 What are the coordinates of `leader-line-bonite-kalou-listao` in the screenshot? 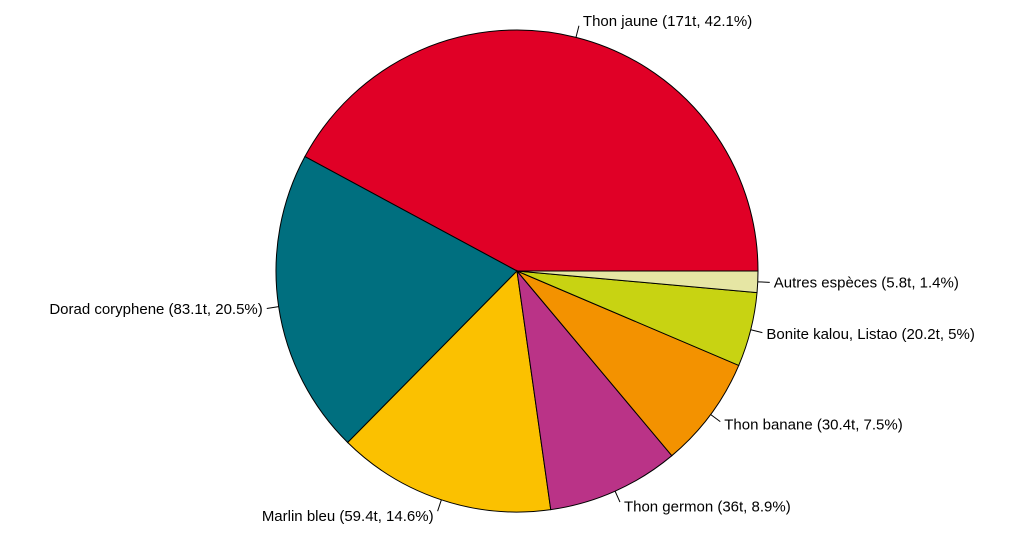 It's located at (756, 331).